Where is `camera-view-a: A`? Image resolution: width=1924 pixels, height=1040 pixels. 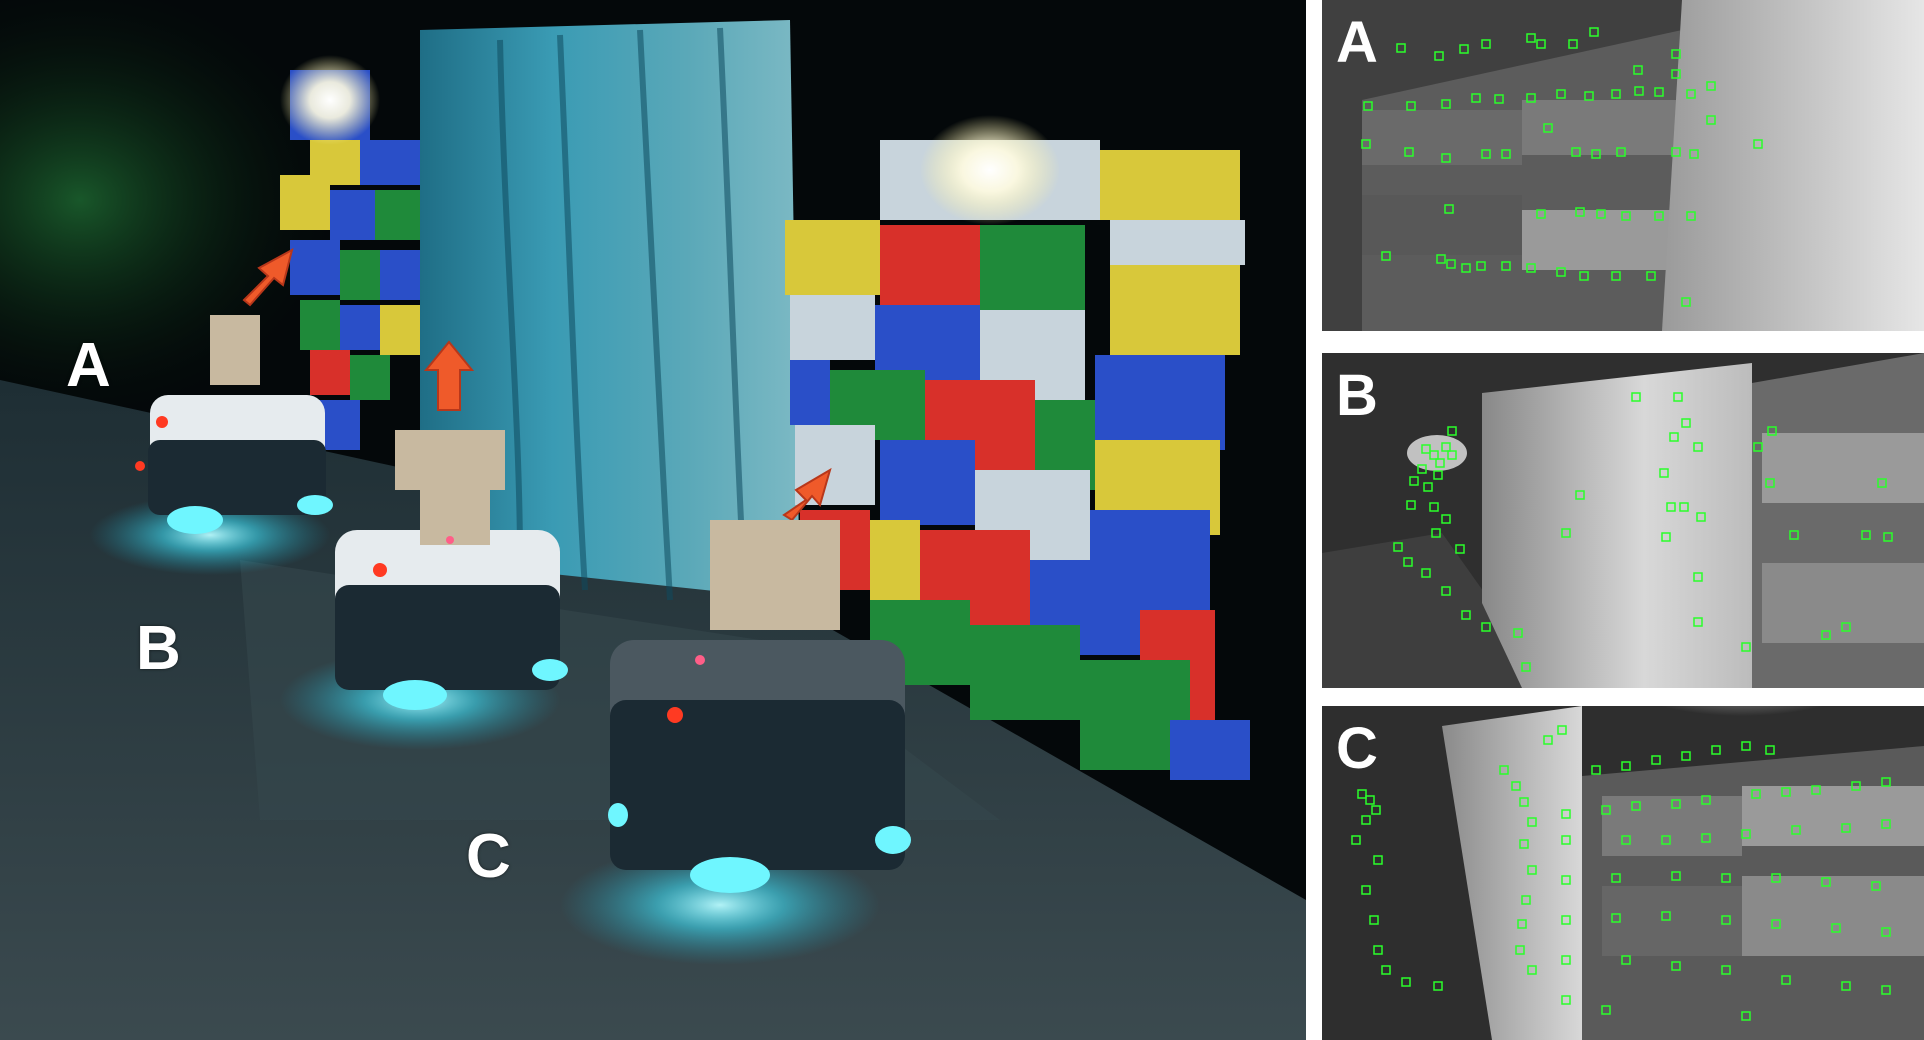
camera-view-a: A is located at coordinates (1623, 165).